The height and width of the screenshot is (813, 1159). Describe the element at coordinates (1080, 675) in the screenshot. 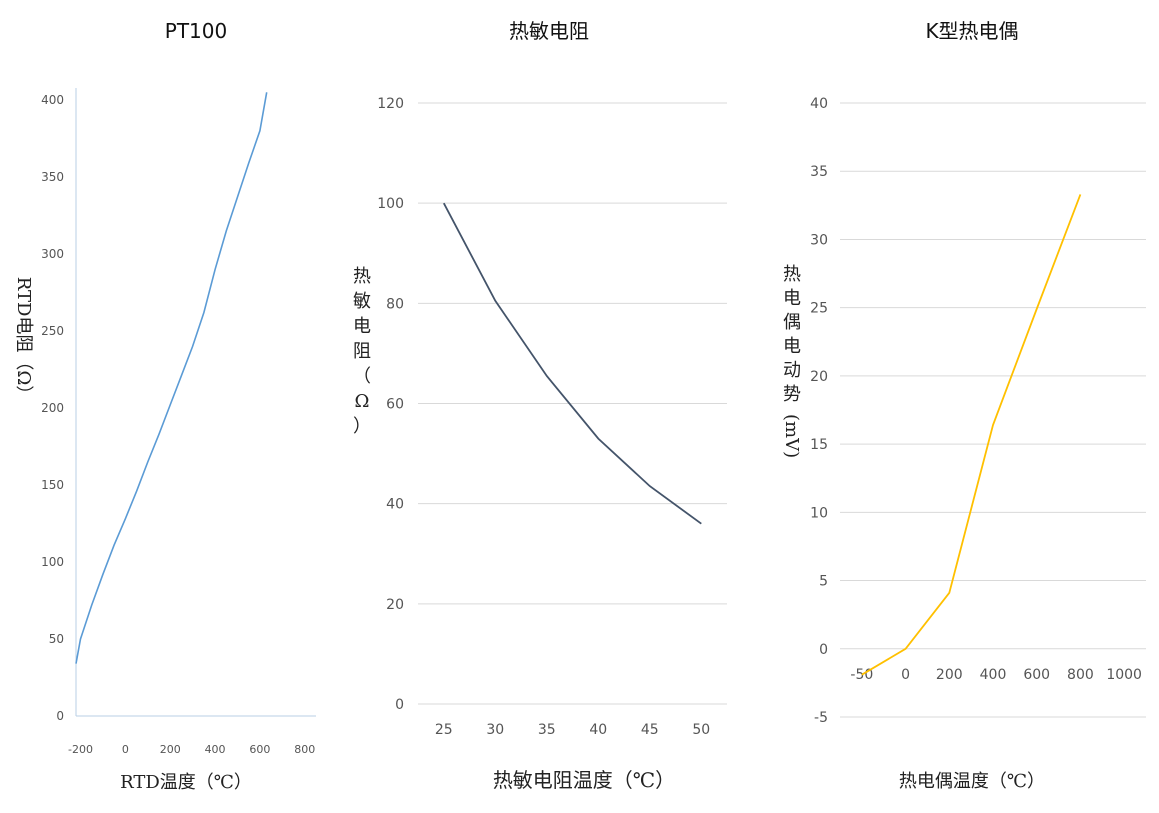

I see `chart-k-thermocouple-x-tick: 800` at that location.